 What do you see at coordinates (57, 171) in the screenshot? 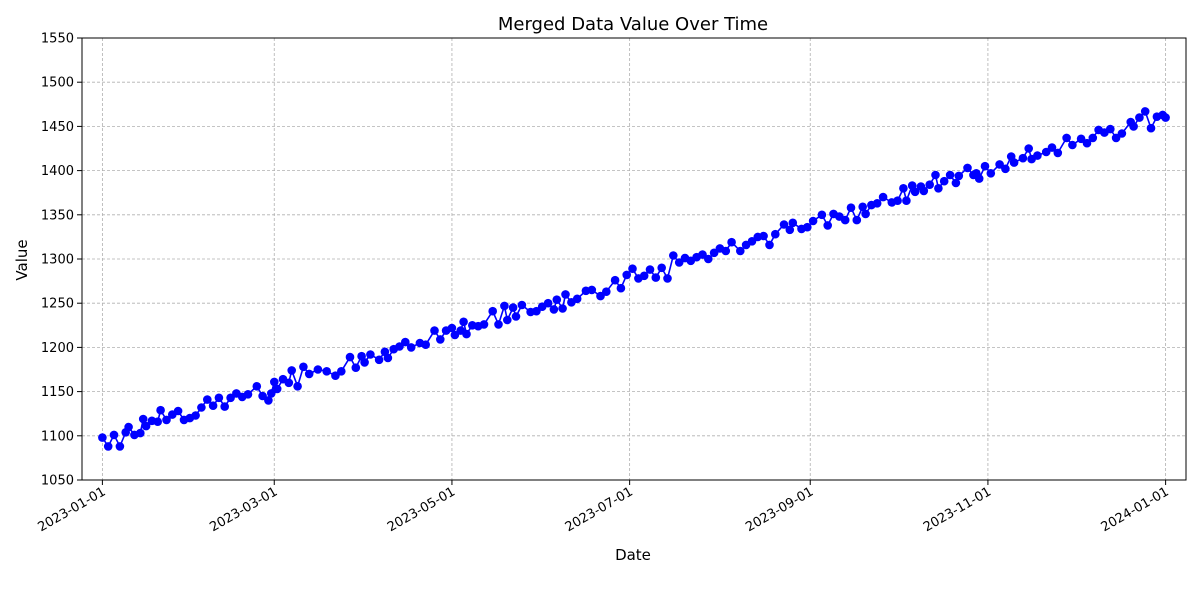
I see `y-tick-label: 1400` at bounding box center [57, 171].